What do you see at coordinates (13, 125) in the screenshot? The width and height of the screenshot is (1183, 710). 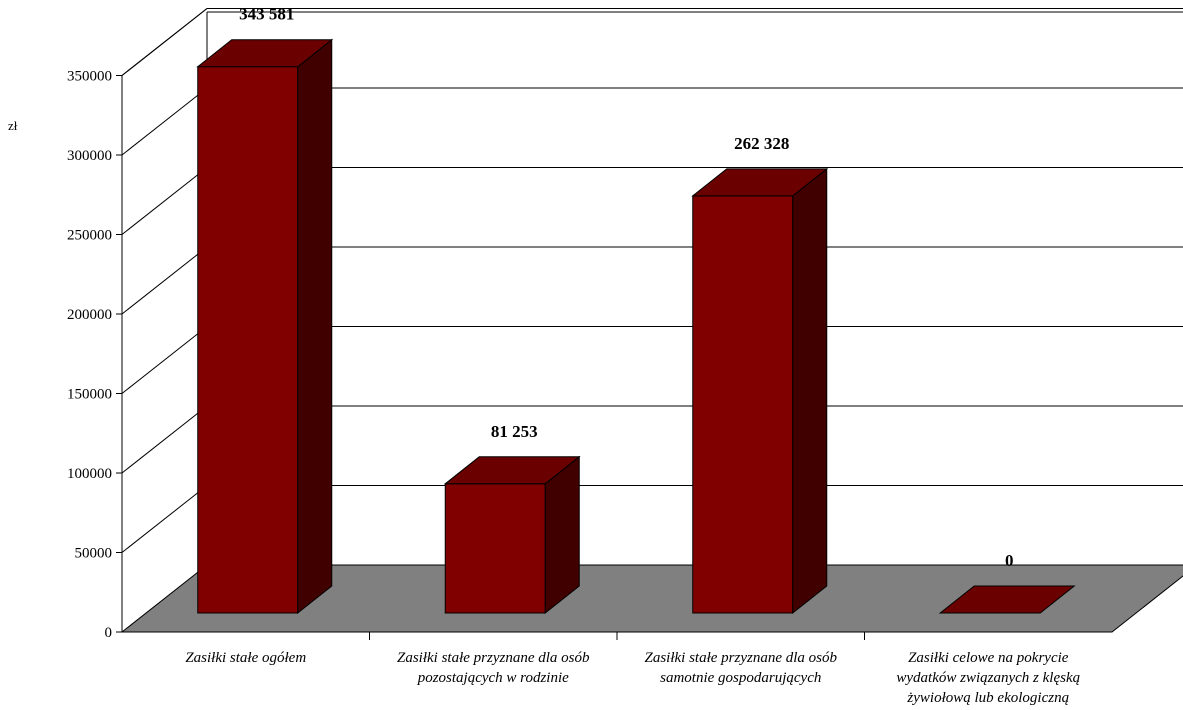 I see `y-axis-unit-label: zł` at bounding box center [13, 125].